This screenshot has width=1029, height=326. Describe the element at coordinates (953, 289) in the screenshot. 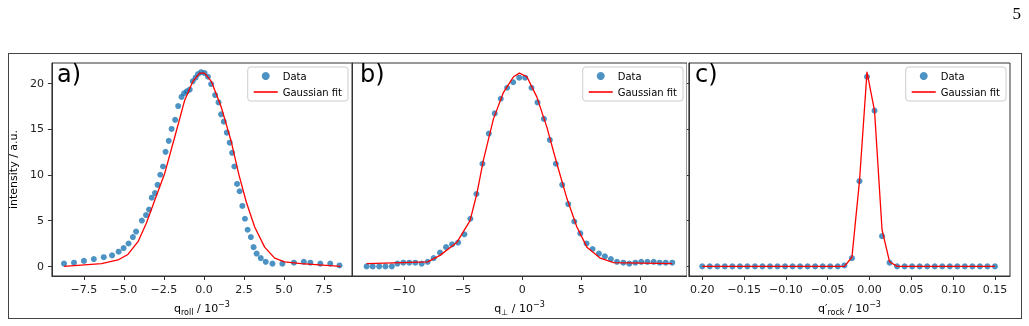

I see `x-tick-label: 0.10` at that location.